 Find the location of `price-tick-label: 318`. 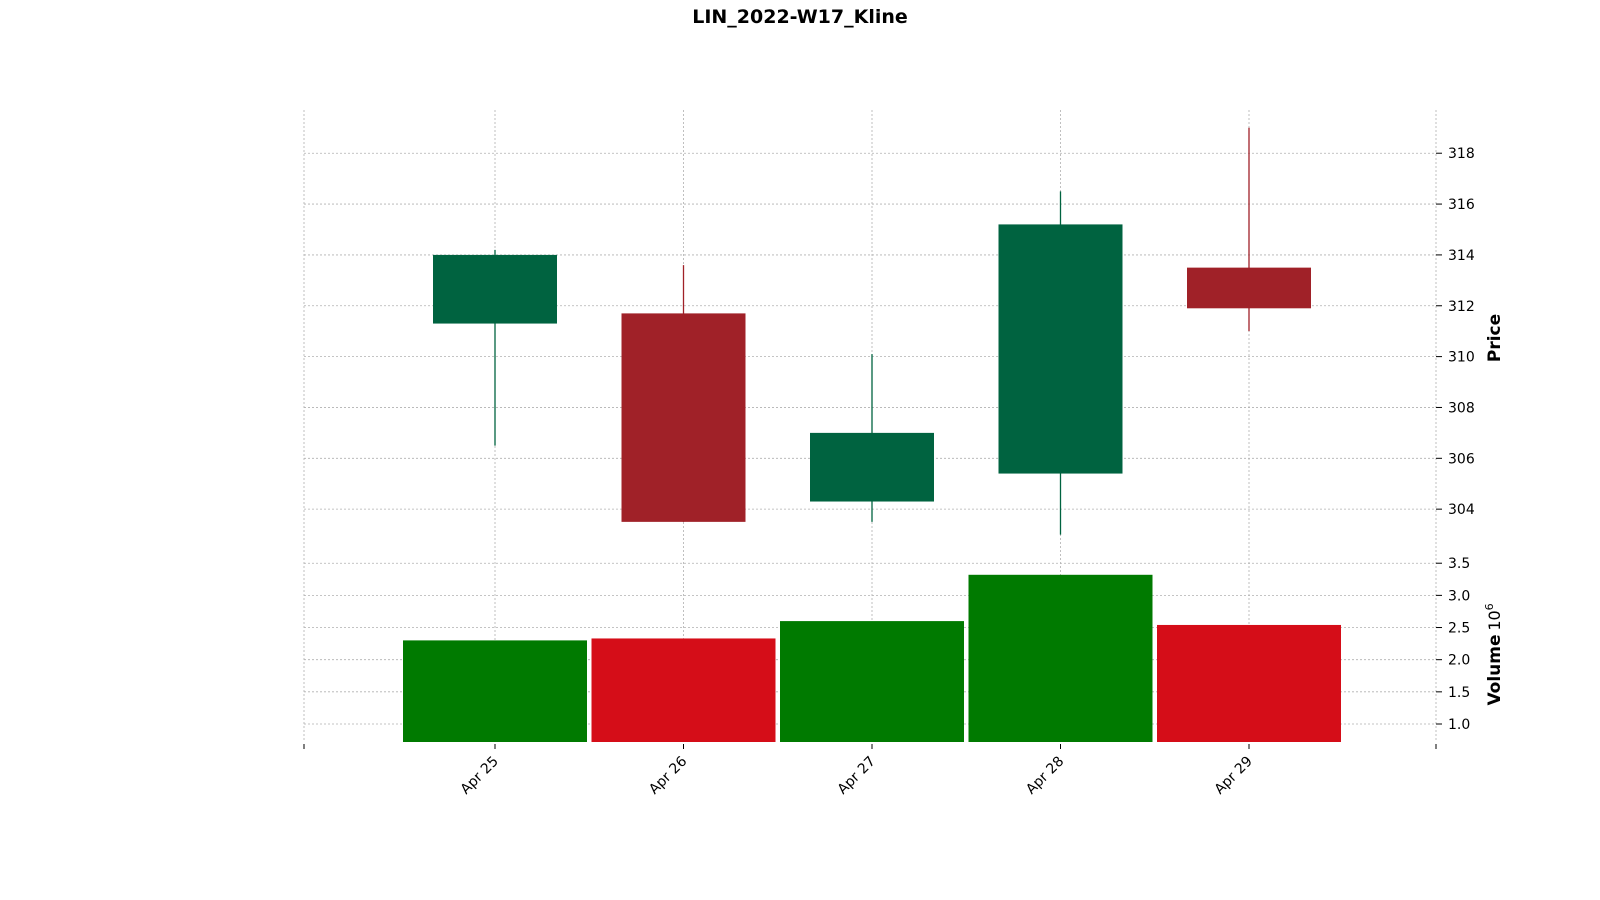

price-tick-label: 318 is located at coordinates (1461, 154).